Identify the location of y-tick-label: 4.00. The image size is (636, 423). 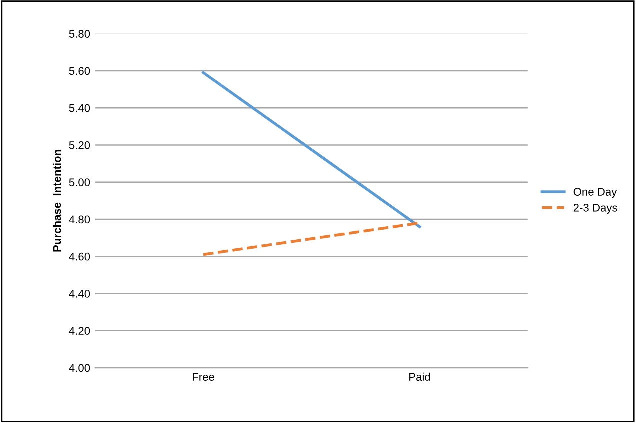
(79, 368).